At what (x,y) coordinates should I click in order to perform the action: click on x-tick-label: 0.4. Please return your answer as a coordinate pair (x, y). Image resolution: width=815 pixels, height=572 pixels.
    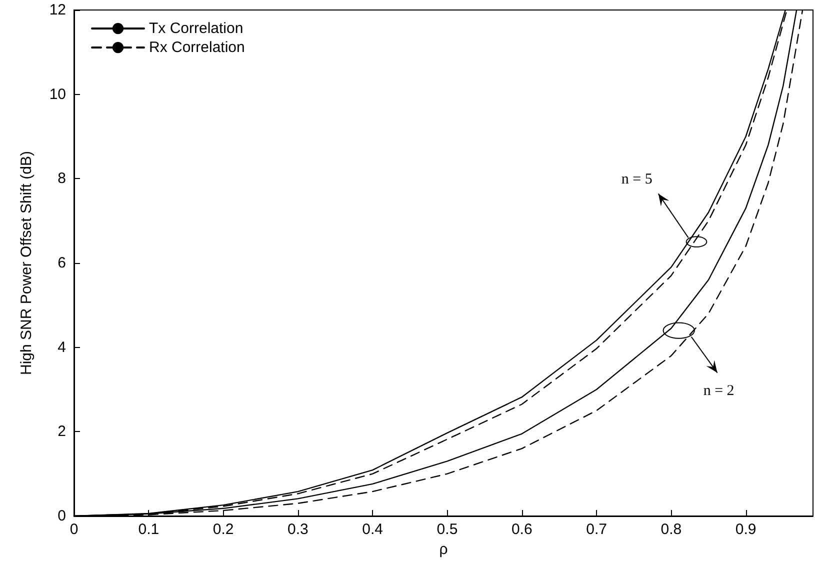
    Looking at the image, I should click on (373, 529).